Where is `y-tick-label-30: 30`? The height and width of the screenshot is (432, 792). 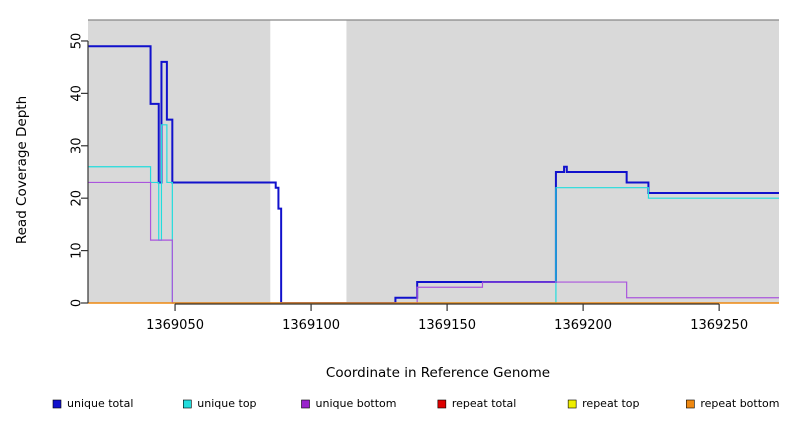 y-tick-label-30: 30 is located at coordinates (77, 146).